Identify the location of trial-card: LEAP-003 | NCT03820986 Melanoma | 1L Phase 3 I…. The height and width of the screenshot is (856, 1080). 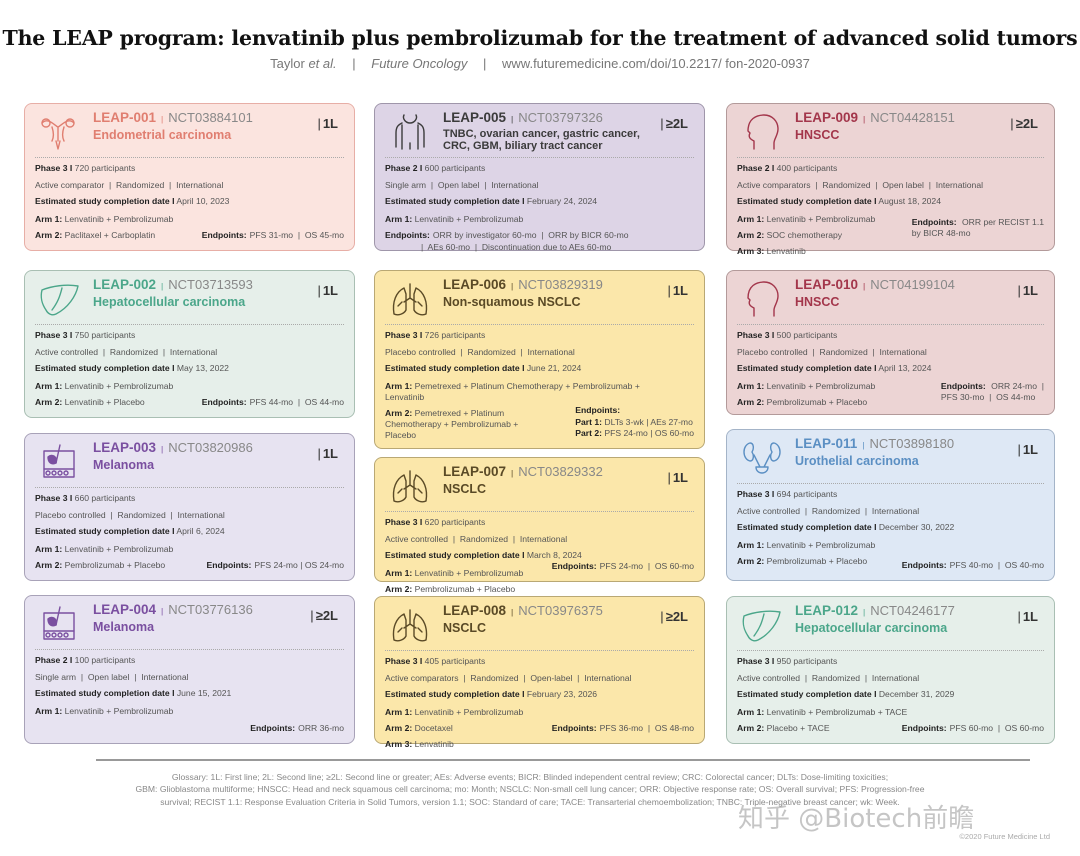
(189, 507).